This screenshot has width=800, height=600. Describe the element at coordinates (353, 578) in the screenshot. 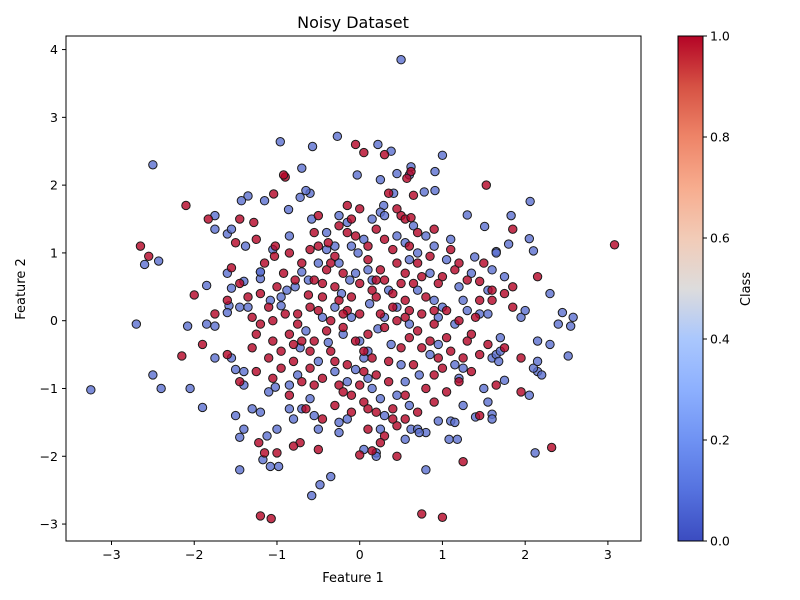

I see `x-axis-label: Feature 1` at that location.